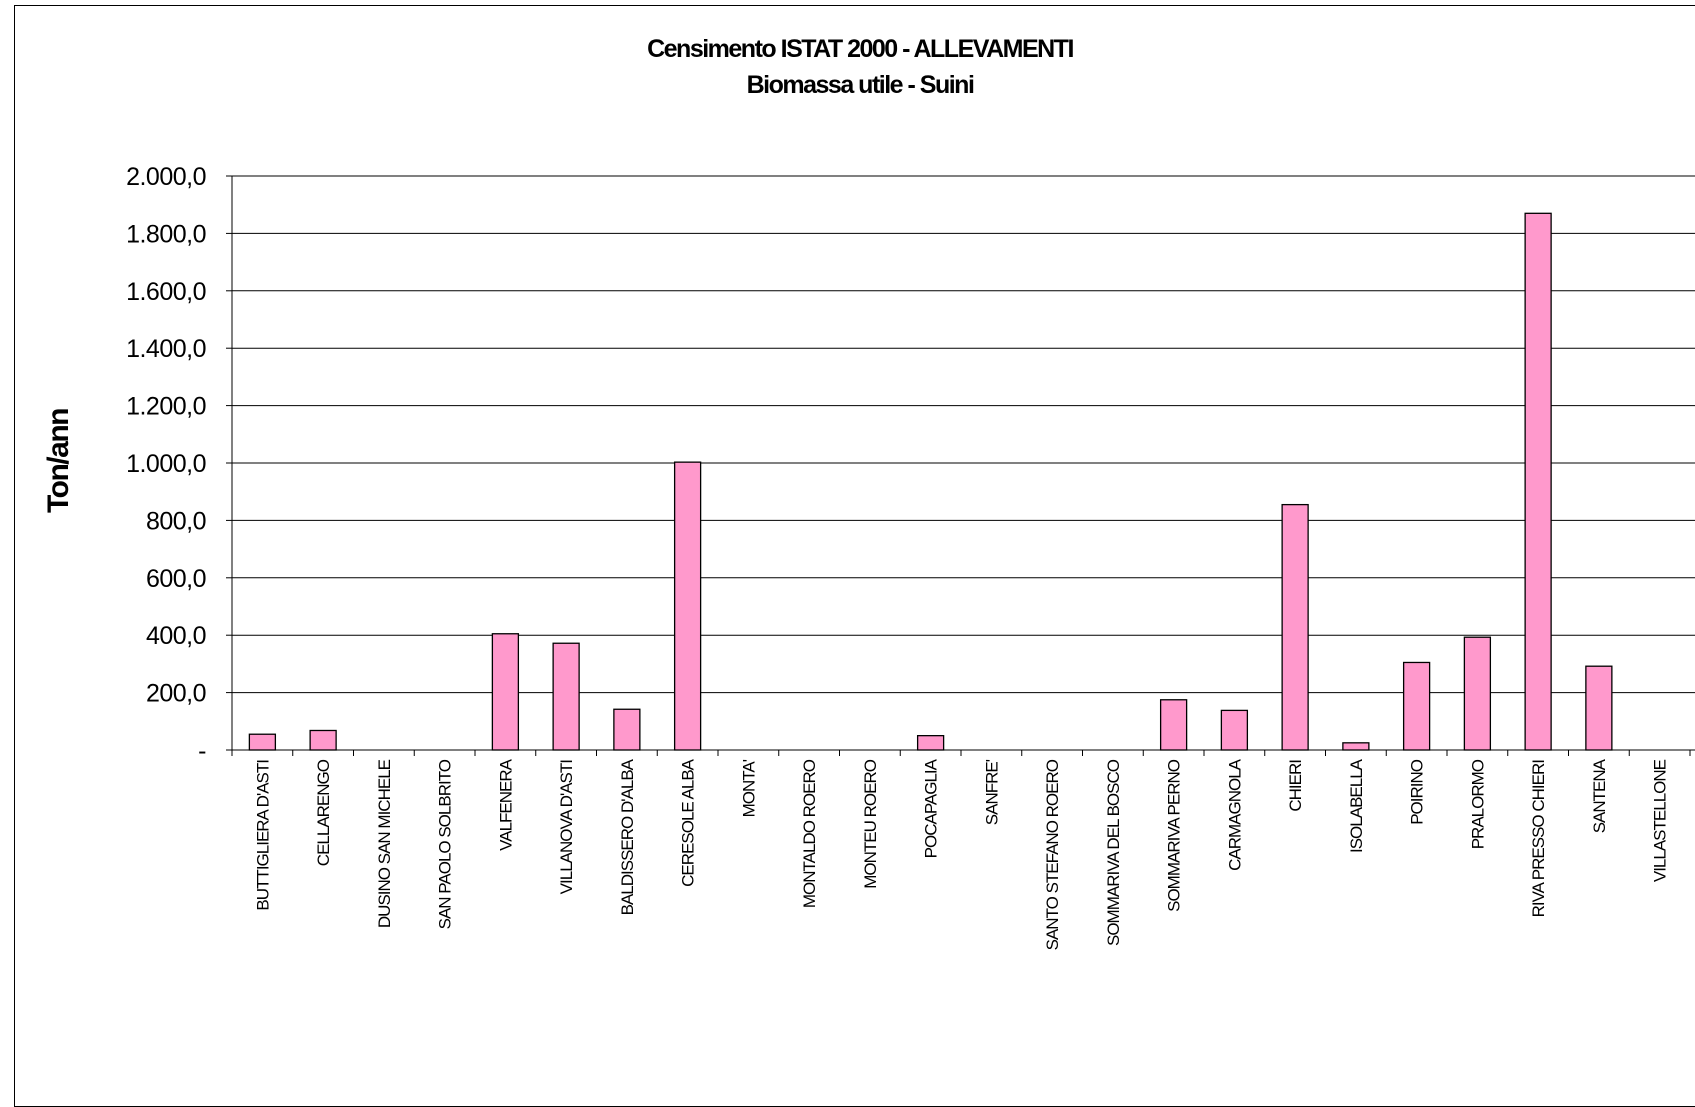  What do you see at coordinates (1538, 839) in the screenshot?
I see `x-tick-label: RIVA PRESSO CHIERI` at bounding box center [1538, 839].